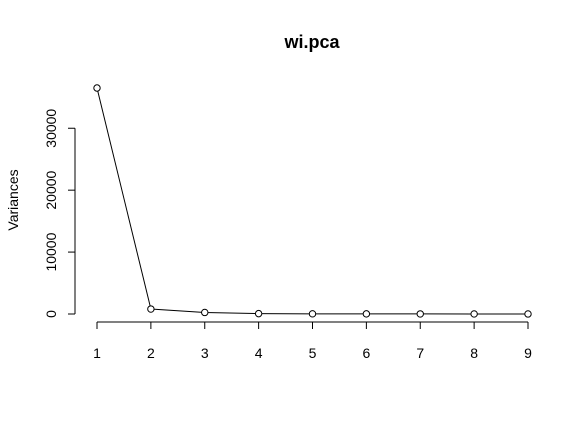 The height and width of the screenshot is (421, 586). Describe the element at coordinates (59, 213) in the screenshot. I see `y-axis: 0 10000 20000 30000` at that location.